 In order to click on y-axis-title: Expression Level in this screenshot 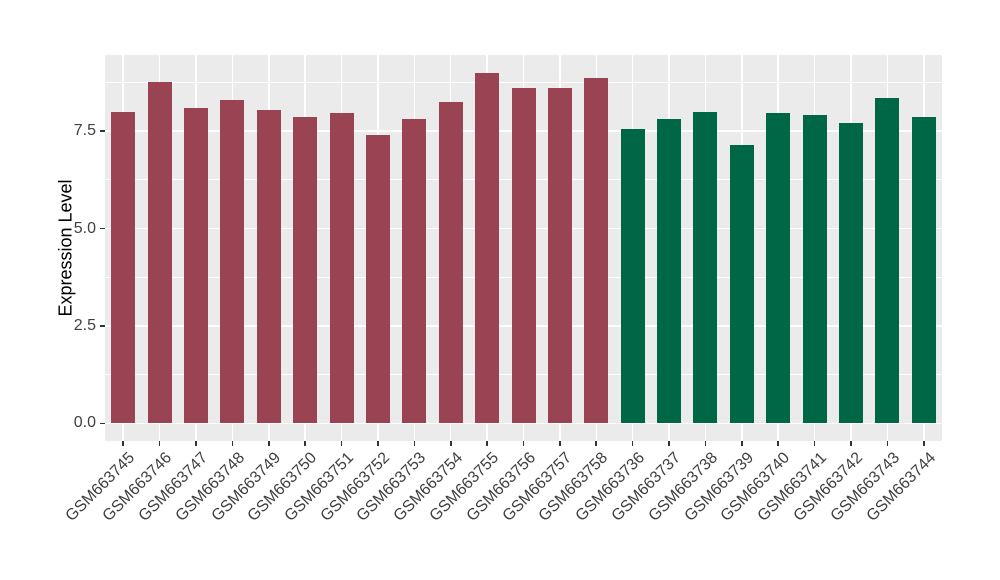, I will do `click(65, 248)`.